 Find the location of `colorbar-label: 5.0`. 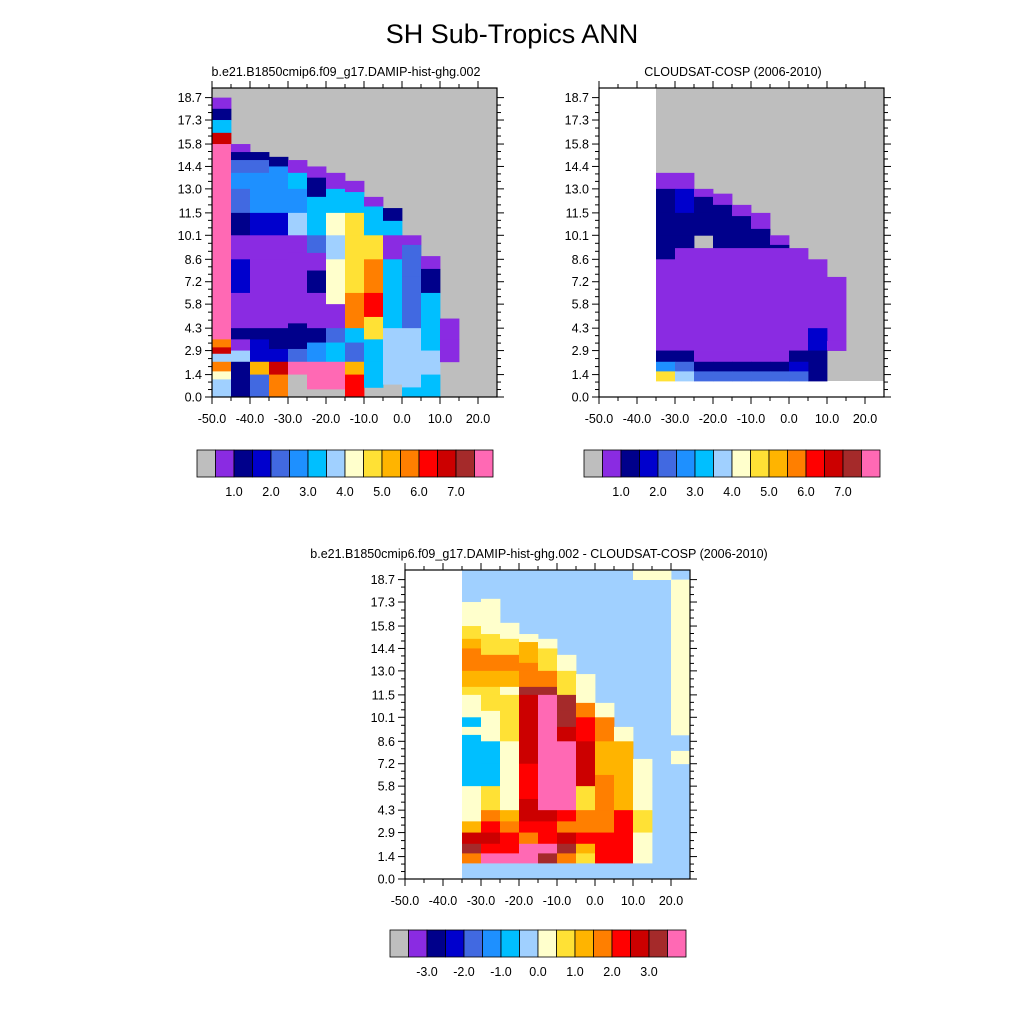

colorbar-label: 5.0 is located at coordinates (381, 492).